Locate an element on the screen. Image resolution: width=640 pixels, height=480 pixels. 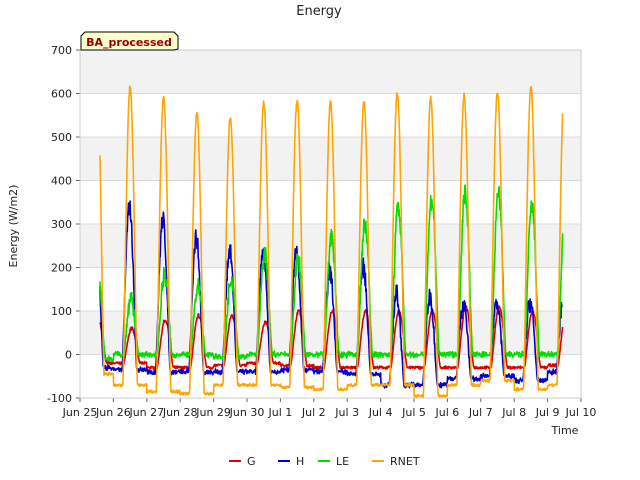
legend-label-g: G is located at coordinates (251, 461).